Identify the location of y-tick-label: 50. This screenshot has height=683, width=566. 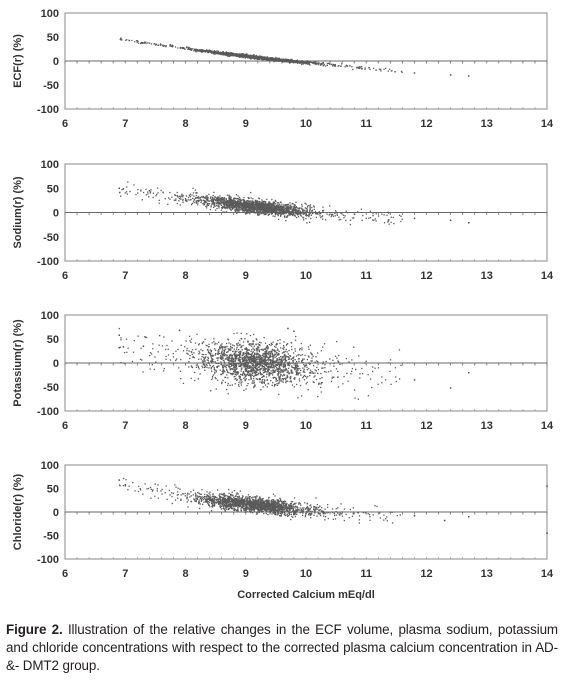
(53, 340).